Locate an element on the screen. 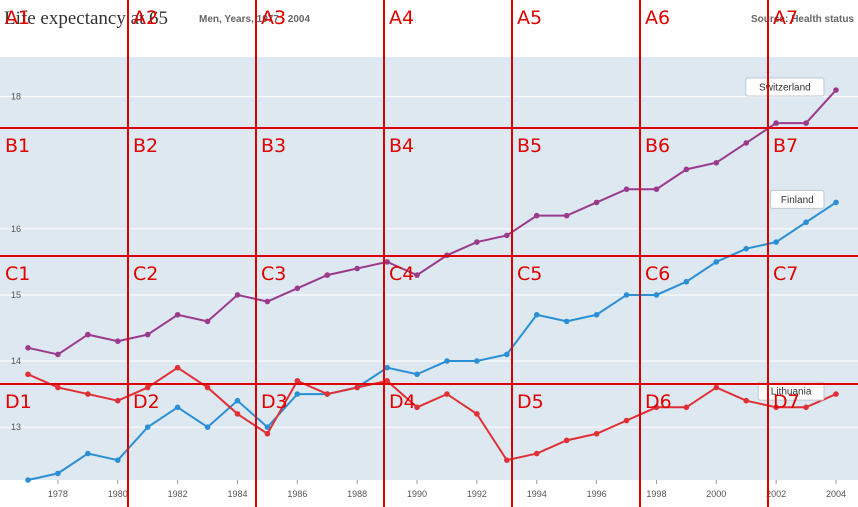 This screenshot has width=858, height=507. x-tick-label: 2000 is located at coordinates (716, 494).